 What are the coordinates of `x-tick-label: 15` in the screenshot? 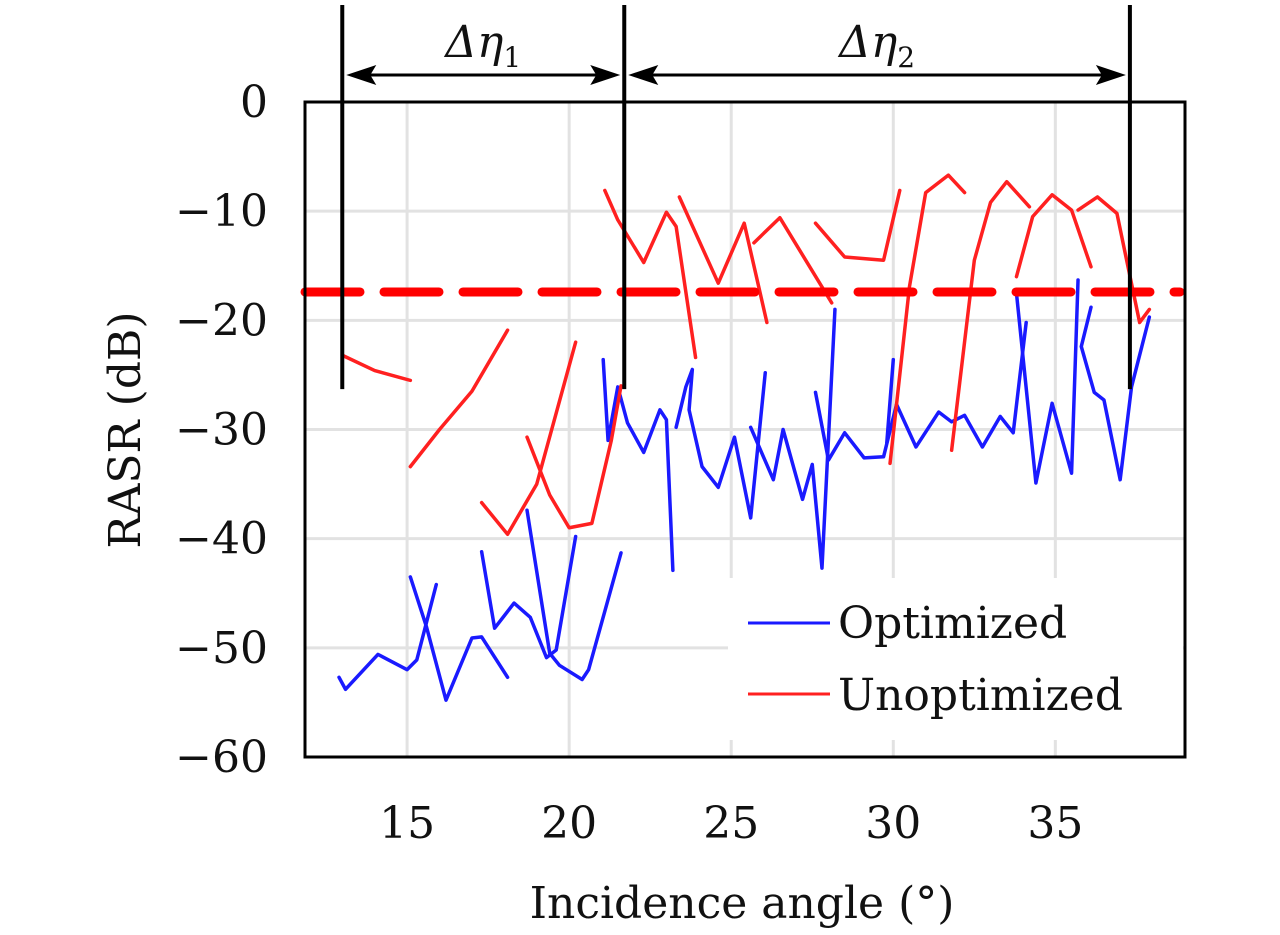 It's located at (407, 823).